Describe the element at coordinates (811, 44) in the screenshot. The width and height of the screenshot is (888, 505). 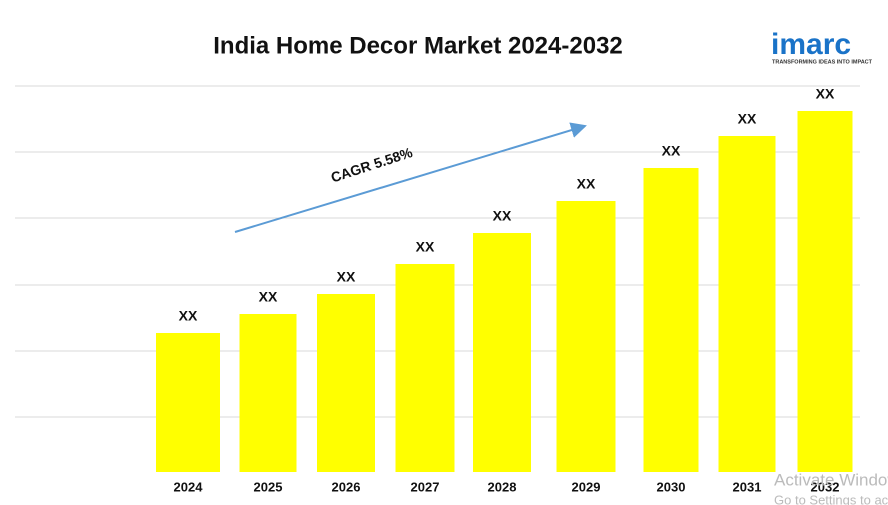
I see `logo-name: imarc` at that location.